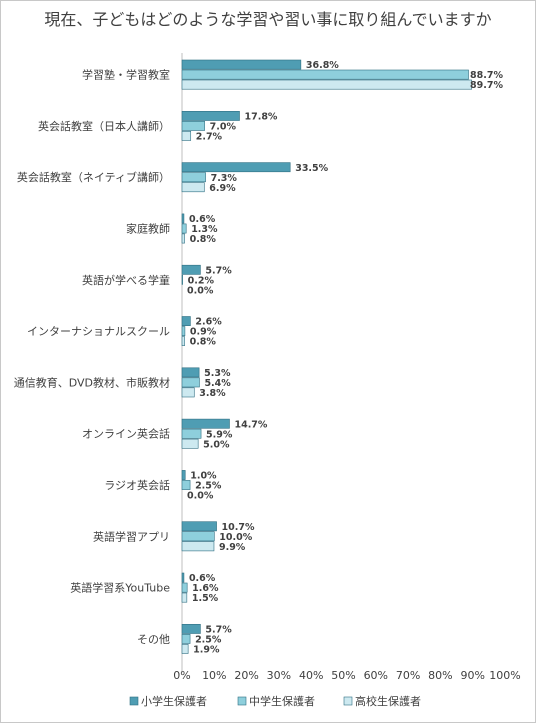 This screenshot has height=723, width=536. I want to click on category-label: その他, so click(153, 639).